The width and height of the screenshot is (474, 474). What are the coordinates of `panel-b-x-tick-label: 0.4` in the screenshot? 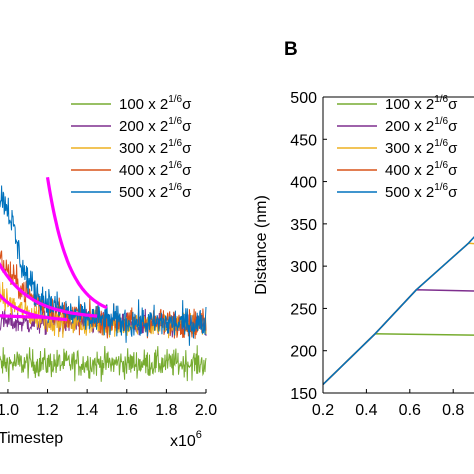 It's located at (366, 410).